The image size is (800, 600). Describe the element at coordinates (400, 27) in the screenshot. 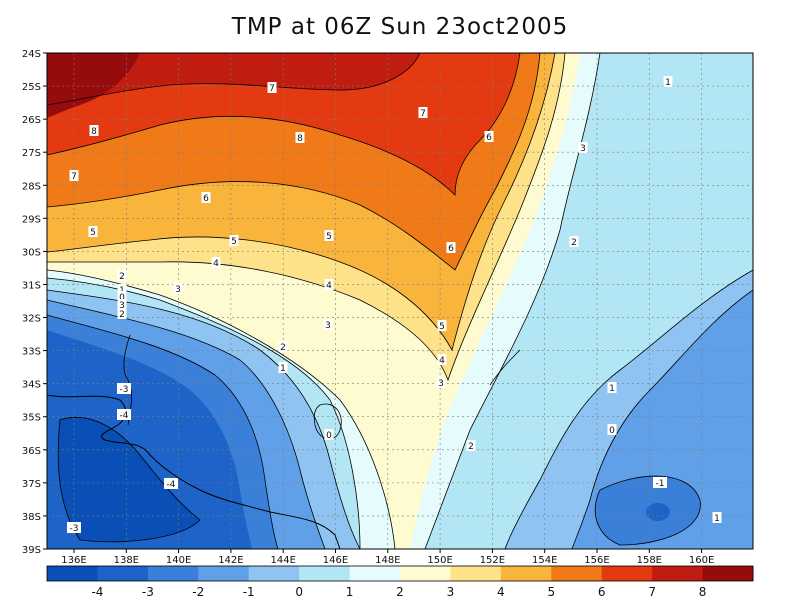

I see `map-title: TMP at 06Z Sun 23oct2005` at that location.